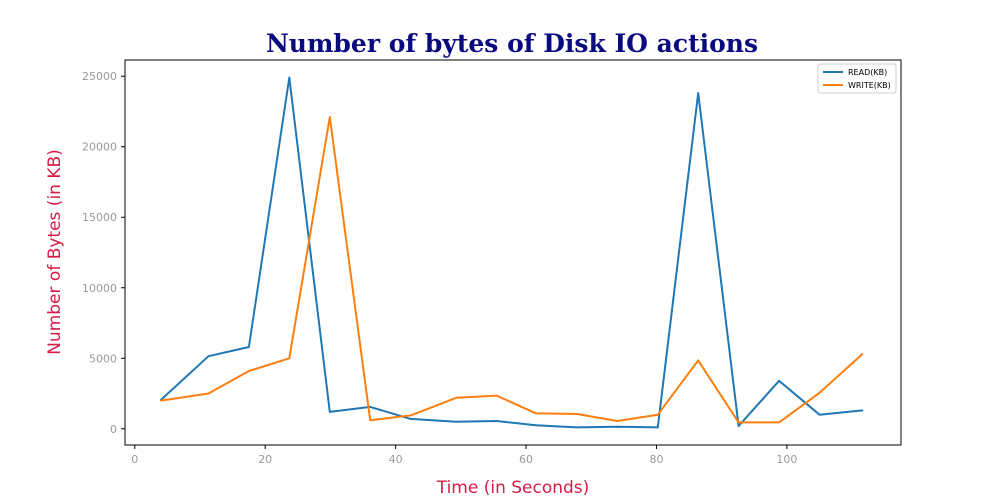 Image resolution: width=1000 pixels, height=500 pixels. Describe the element at coordinates (99, 76) in the screenshot. I see `y-tick-label: 25000` at that location.